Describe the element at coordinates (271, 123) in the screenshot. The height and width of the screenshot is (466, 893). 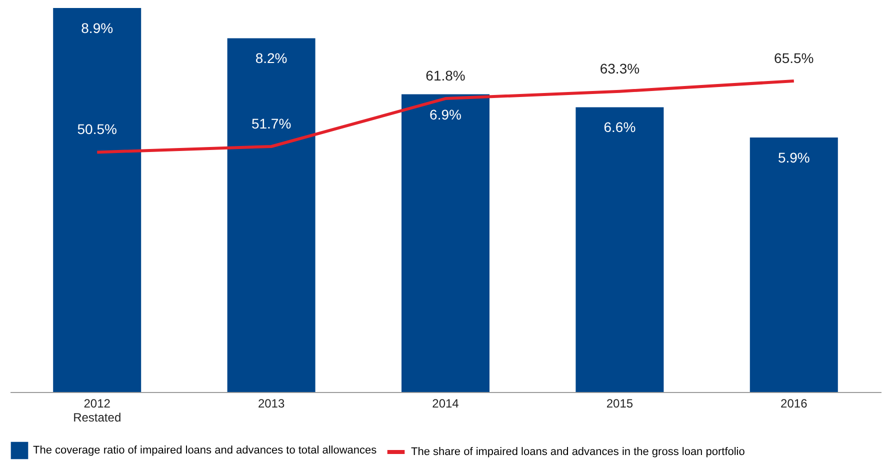
I see `data-label: 51.7%` at that location.